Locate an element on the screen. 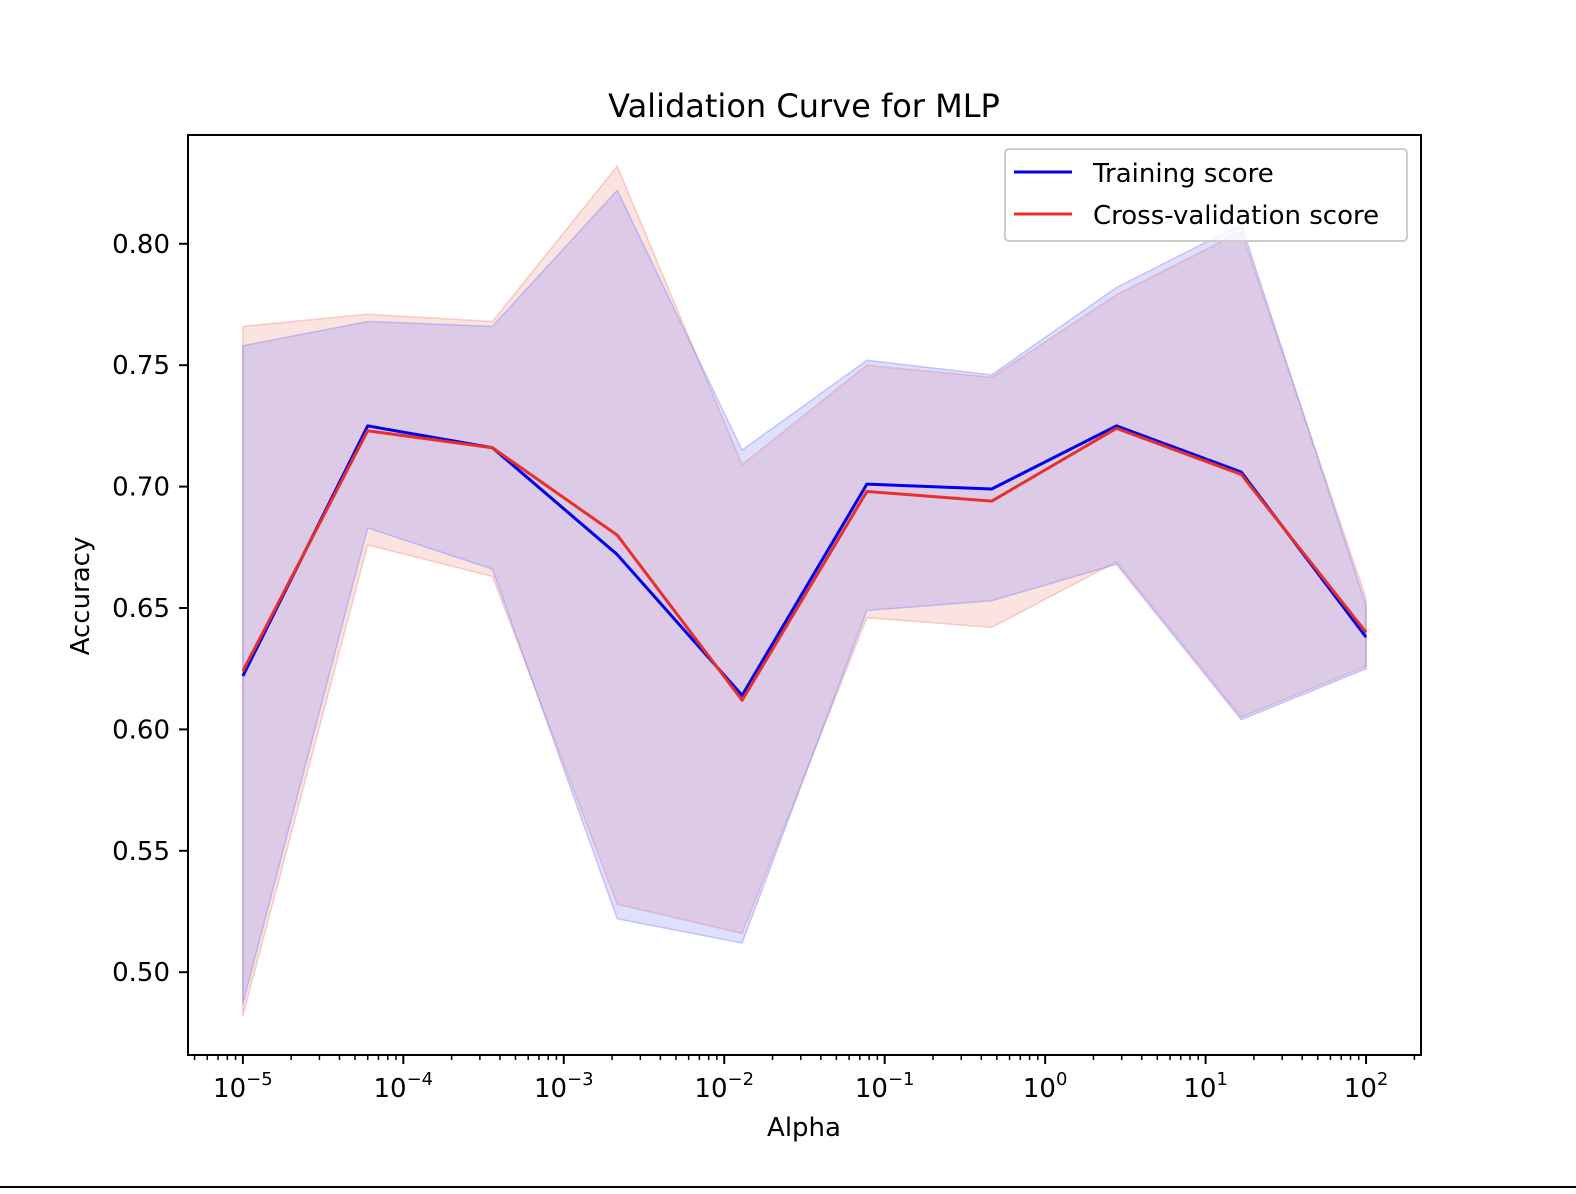 The image size is (1576, 1194). legend-label-cross-validation: Cross-validation score is located at coordinates (1236, 216).